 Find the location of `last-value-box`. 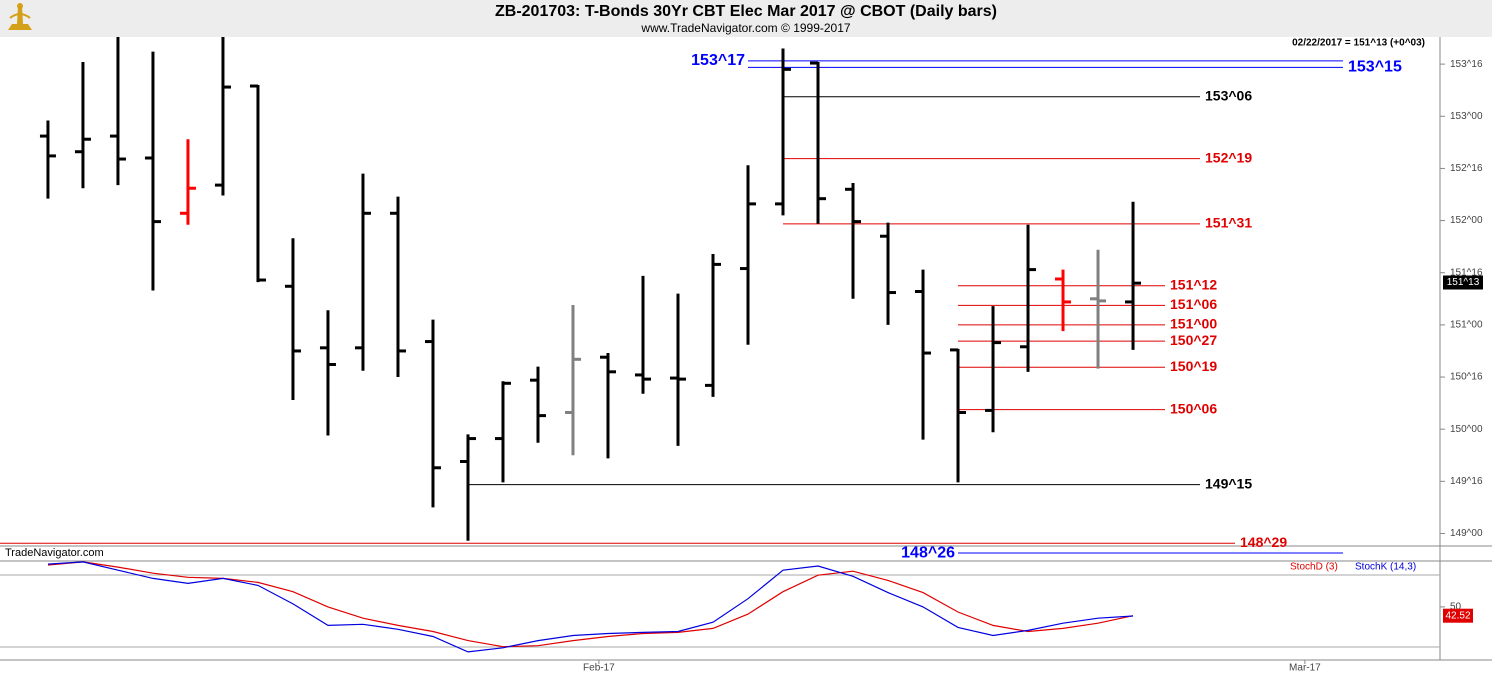

last-value-box is located at coordinates (1458, 615).